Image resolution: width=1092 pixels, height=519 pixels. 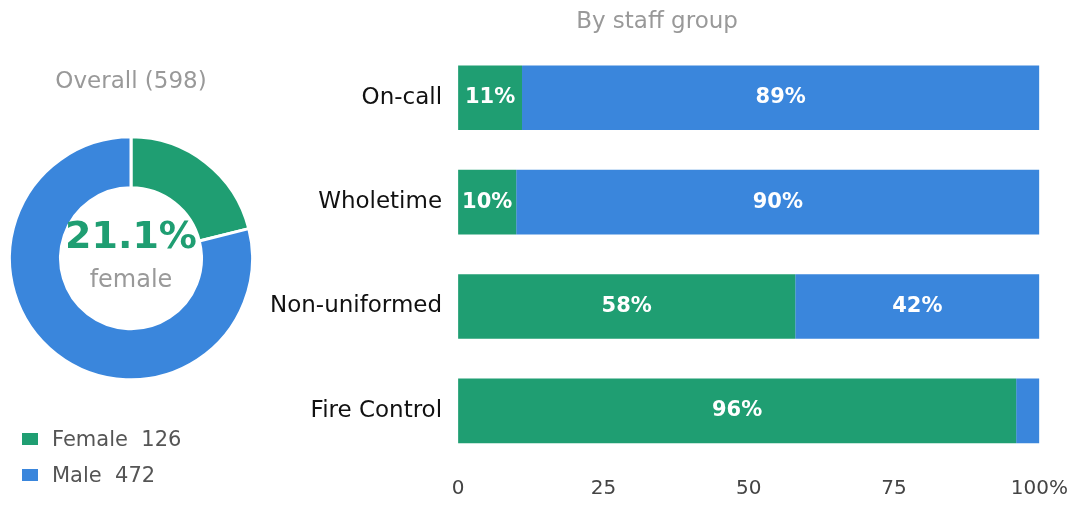 I want to click on x-tick-label: 100%, so click(x=1039, y=487).